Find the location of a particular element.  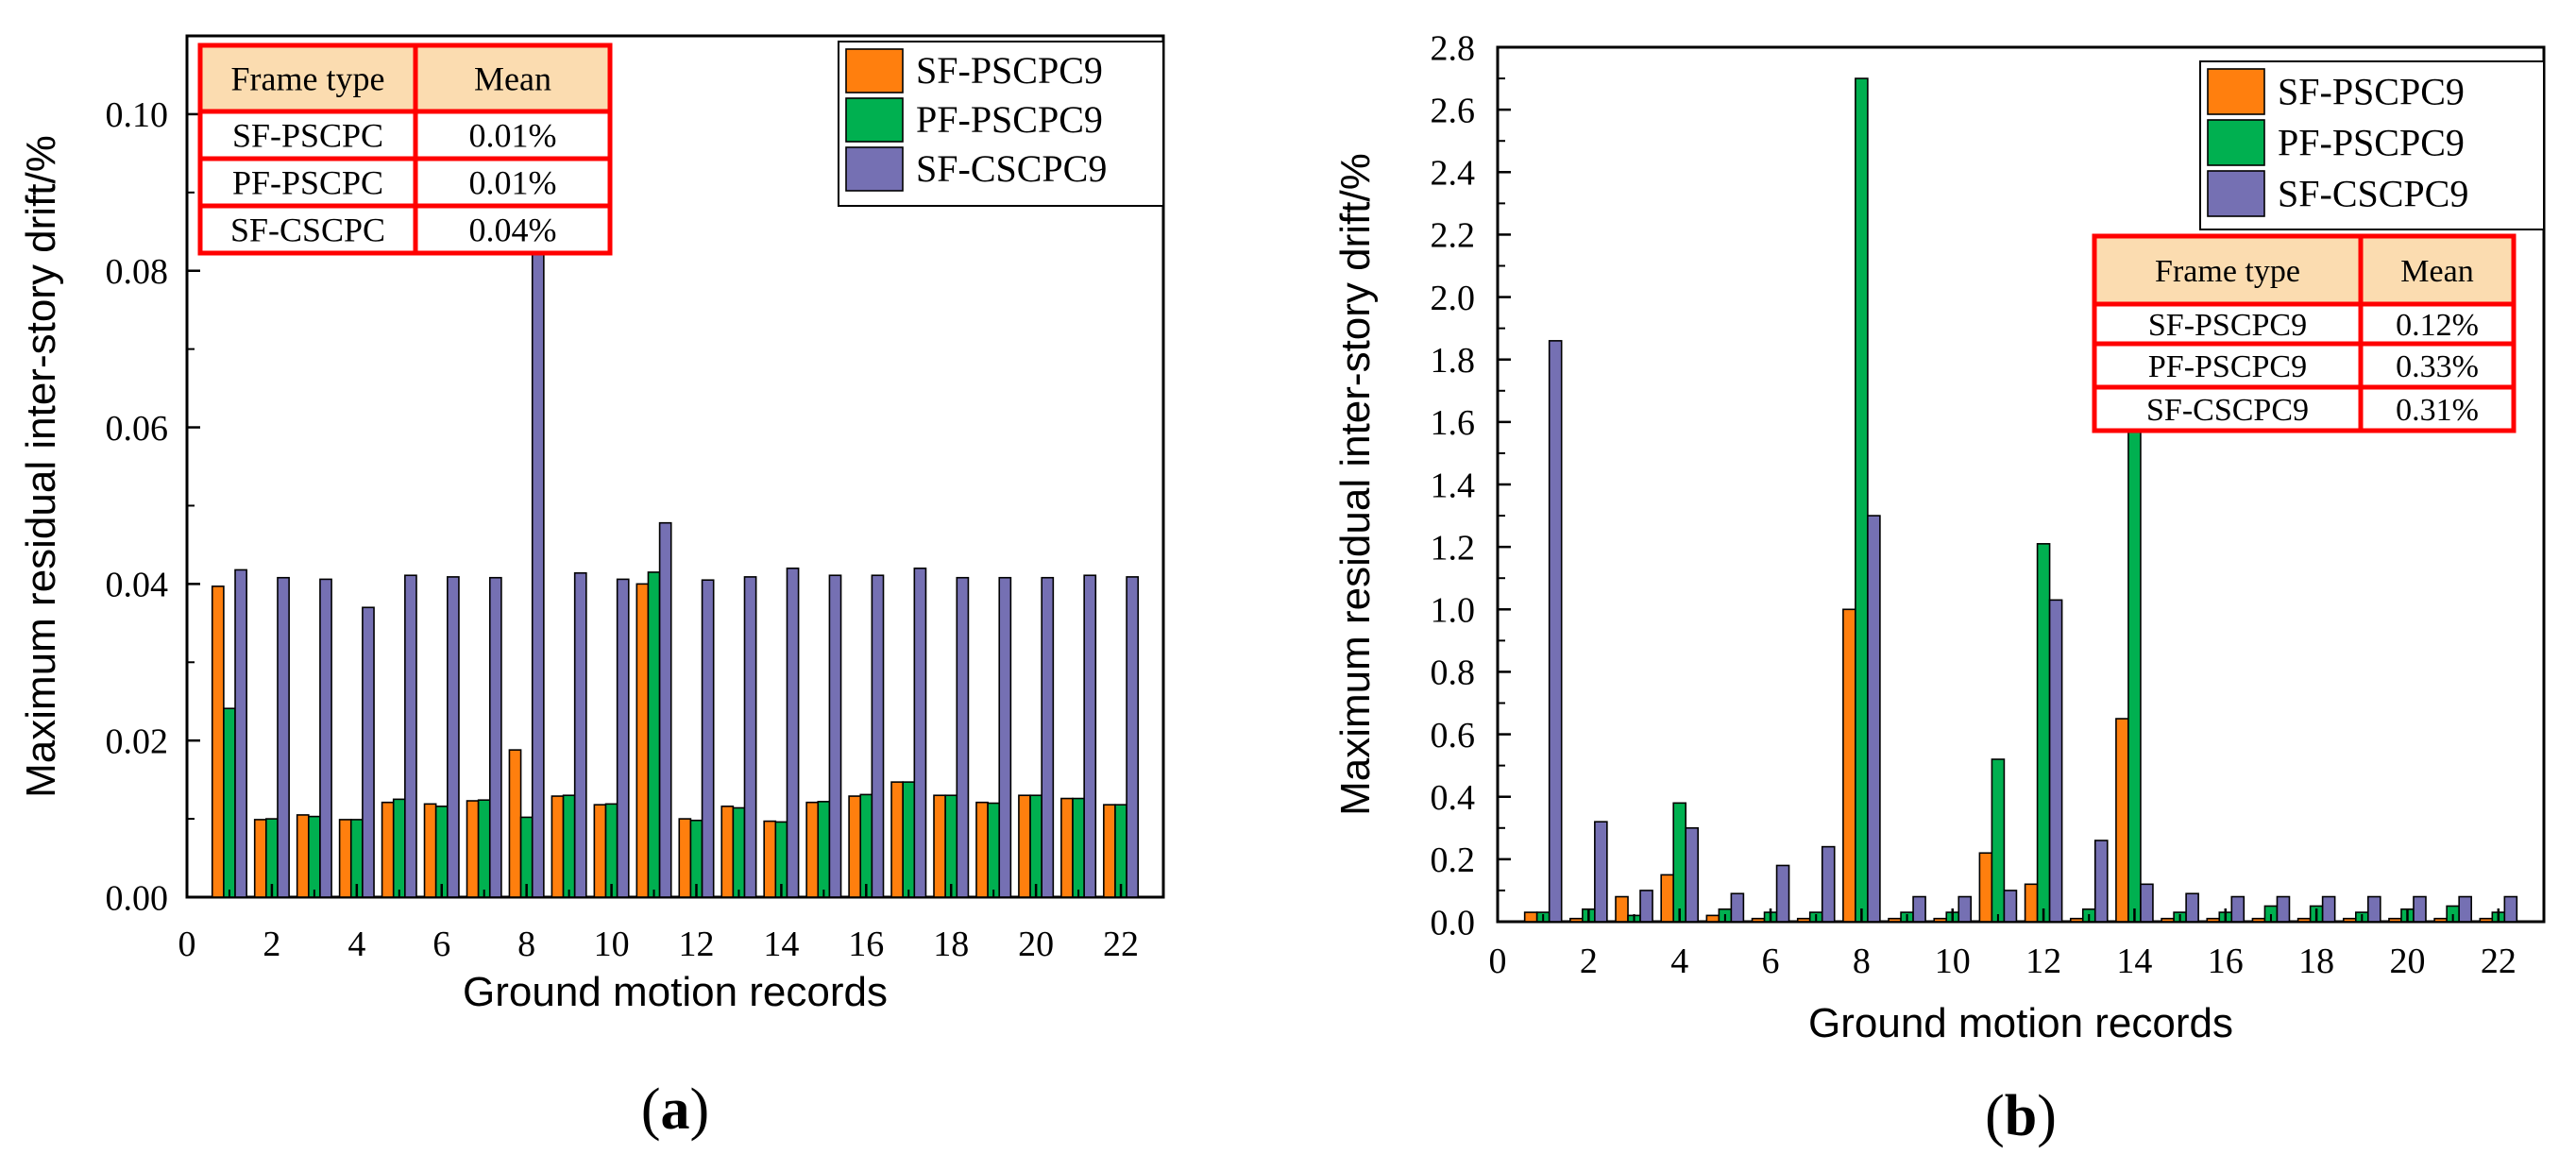

y-axis: 0.00 0.02 0.04 0.06 0.08 0.10 is located at coordinates (153, 506).